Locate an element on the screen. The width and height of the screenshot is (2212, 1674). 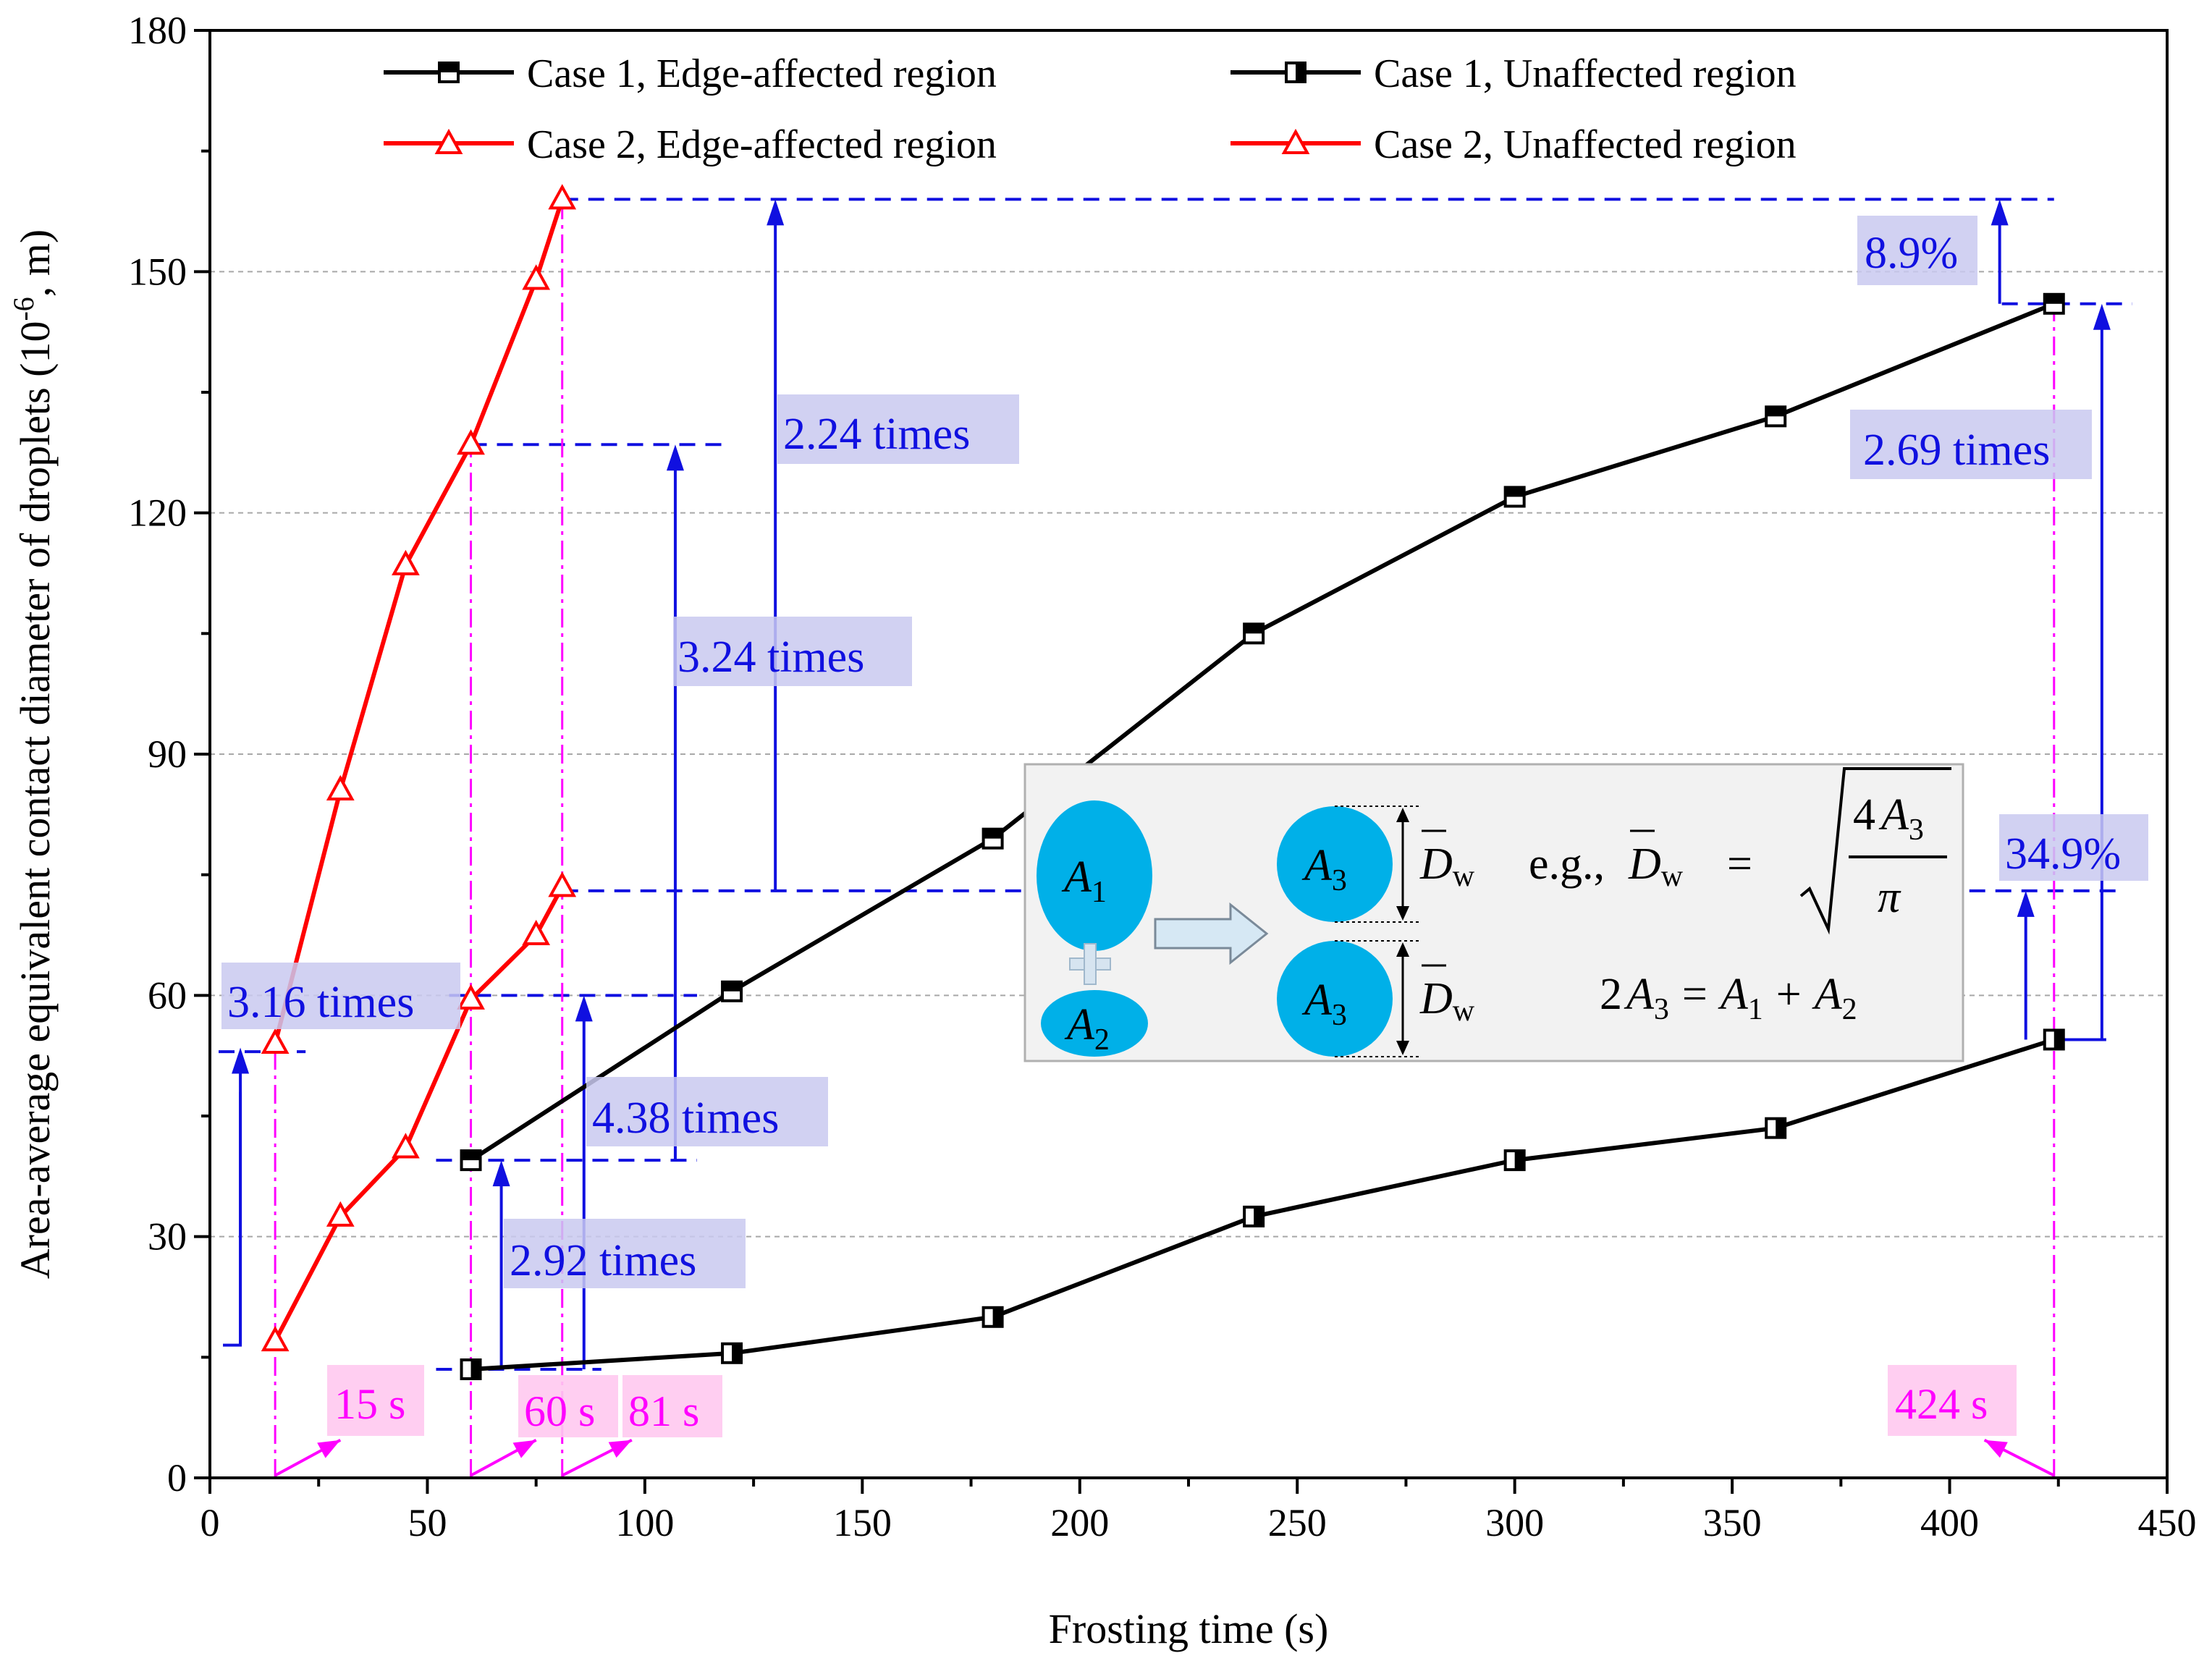
dw-bottom-sub: w is located at coordinates (1464, 1011).